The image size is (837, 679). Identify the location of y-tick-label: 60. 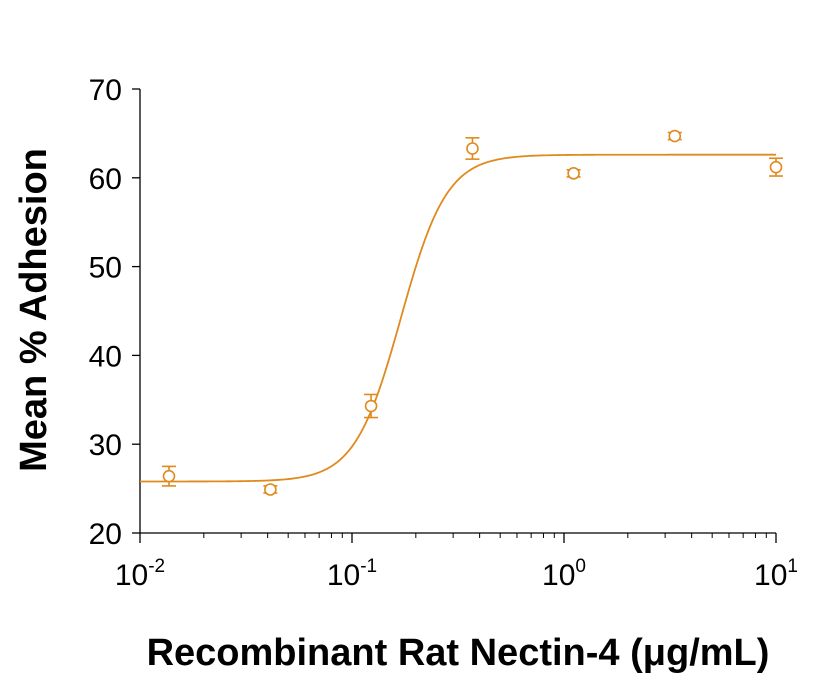
(105, 179).